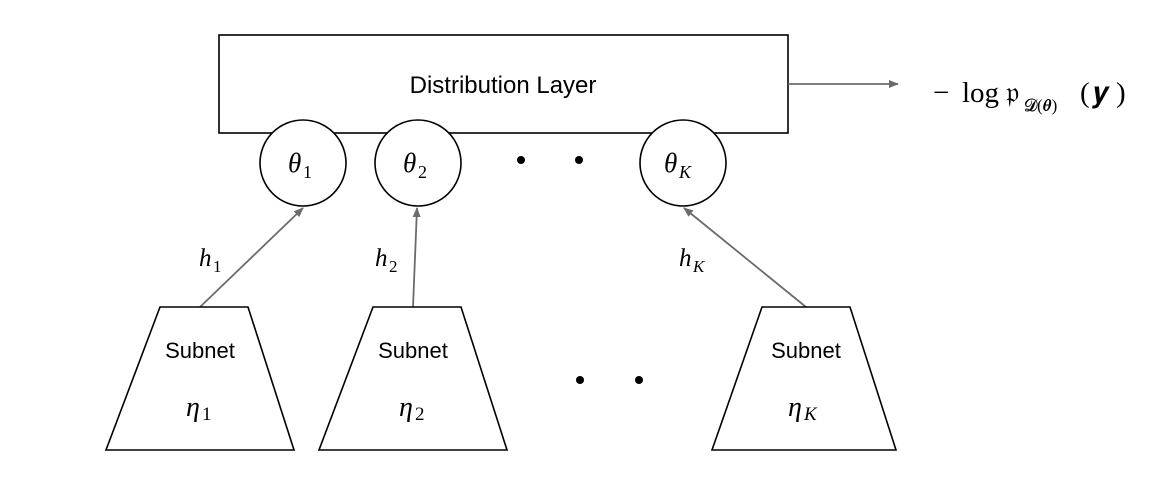 This screenshot has height=485, width=1161. I want to click on param-theta-1: θ 1, so click(303, 163).